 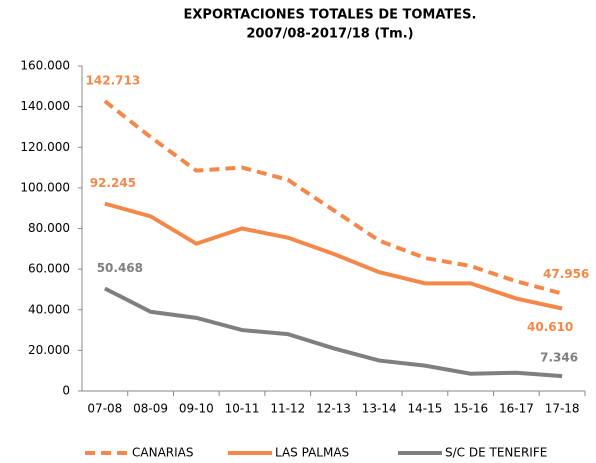 I want to click on y-tick-label: 120.000, so click(x=45, y=147).